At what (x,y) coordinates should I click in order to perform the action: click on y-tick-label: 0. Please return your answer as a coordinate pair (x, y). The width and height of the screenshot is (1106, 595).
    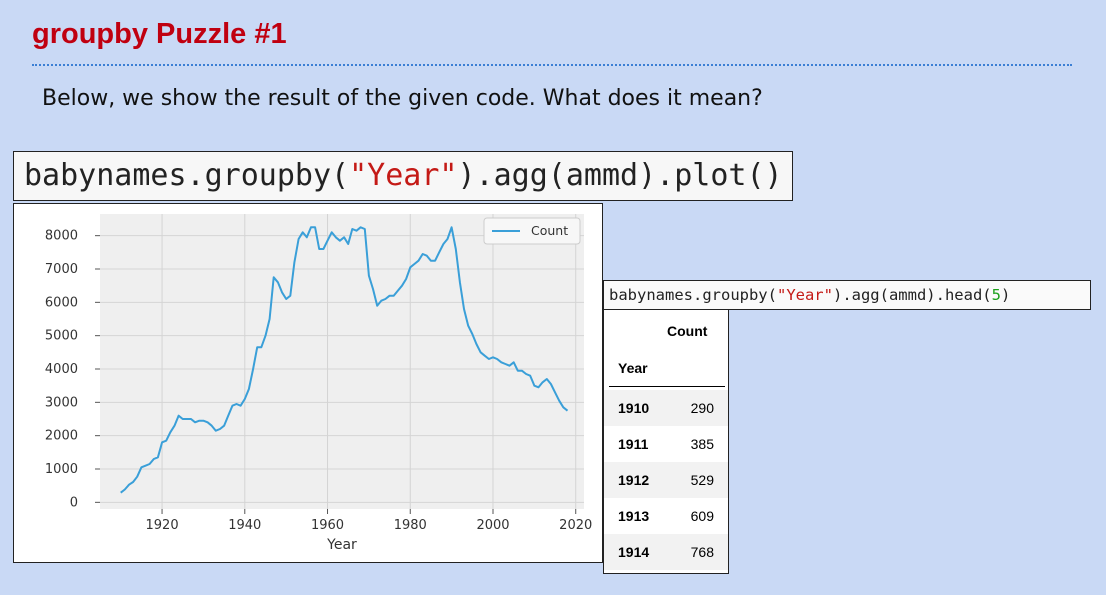
    Looking at the image, I should click on (74, 502).